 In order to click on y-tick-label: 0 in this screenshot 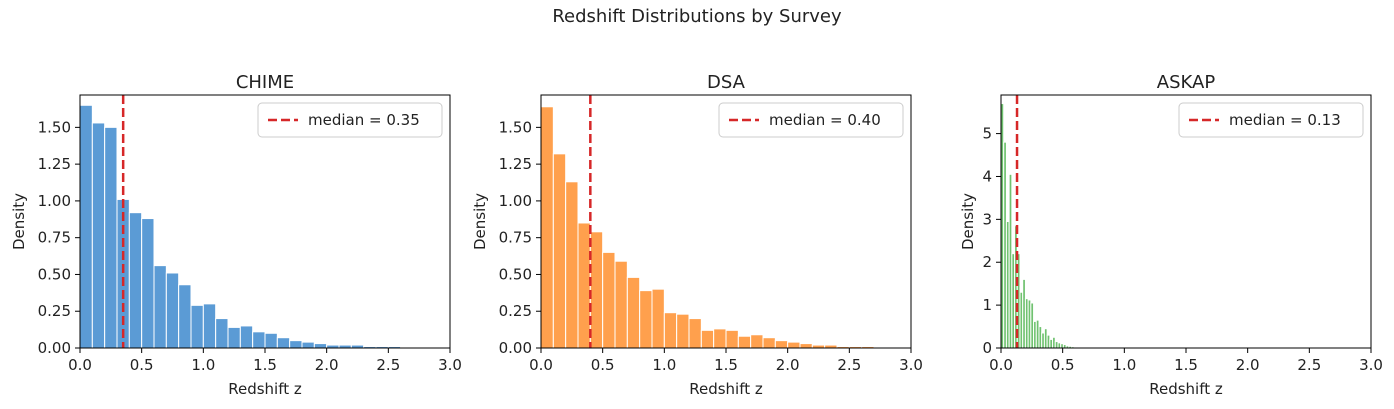, I will do `click(987, 348)`.